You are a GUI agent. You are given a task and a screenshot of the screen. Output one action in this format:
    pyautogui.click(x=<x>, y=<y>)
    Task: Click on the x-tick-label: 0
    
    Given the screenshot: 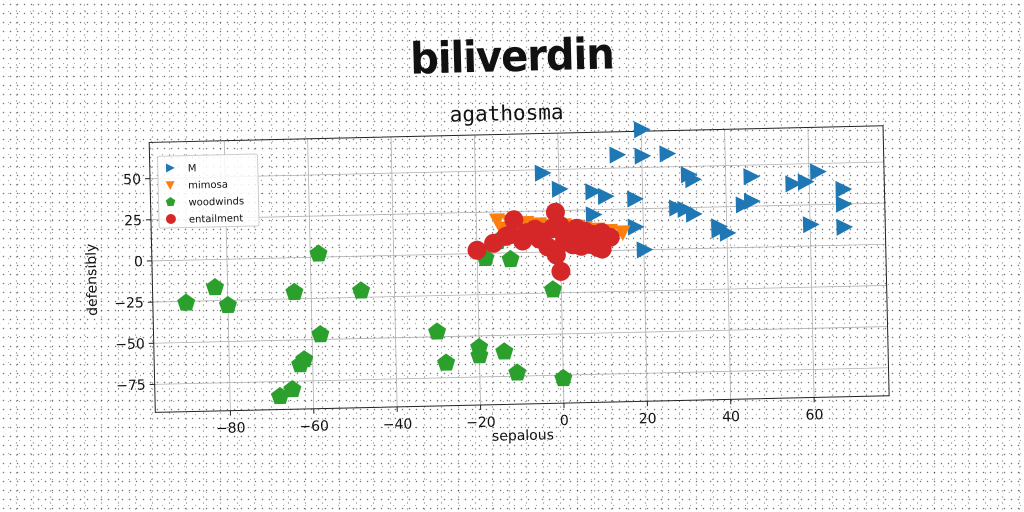 What is the action you would take?
    pyautogui.click(x=564, y=421)
    